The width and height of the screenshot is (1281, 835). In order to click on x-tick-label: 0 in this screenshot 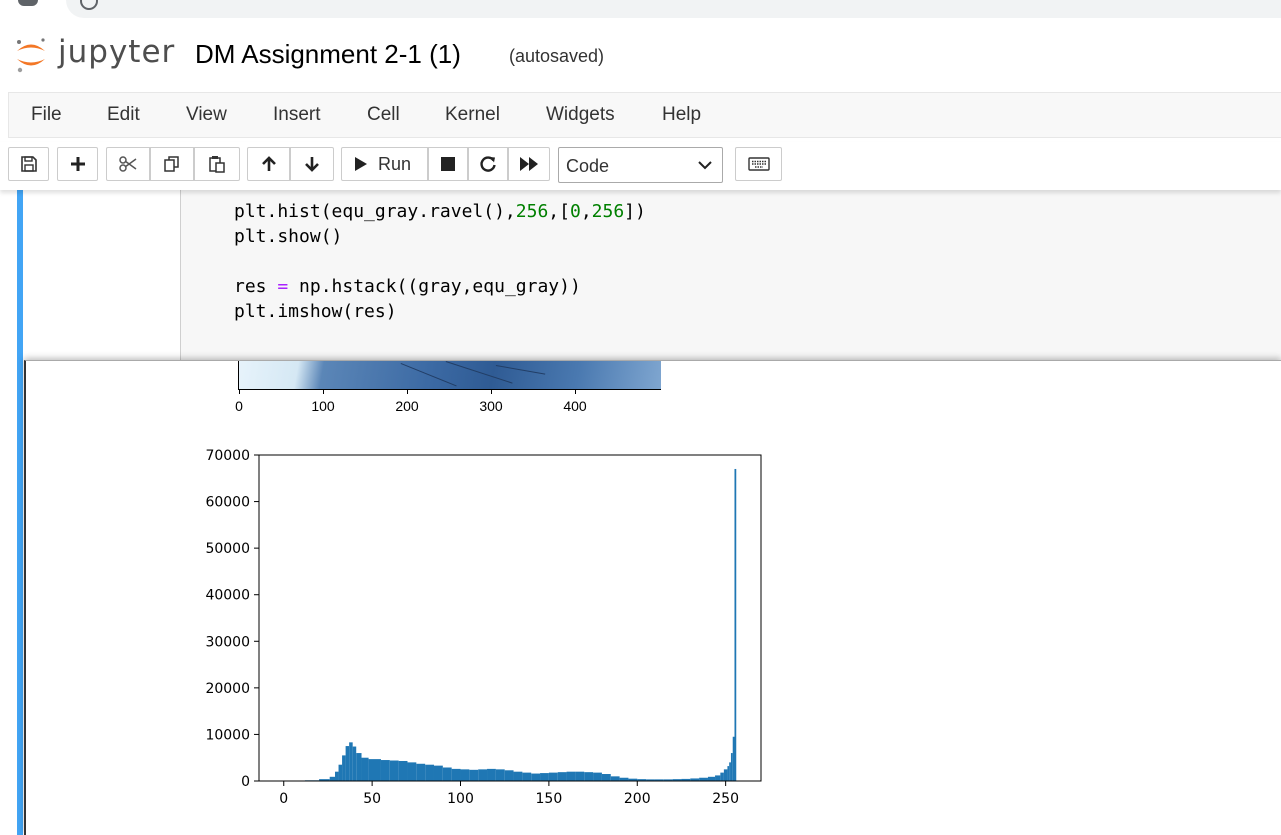, I will do `click(283, 799)`.